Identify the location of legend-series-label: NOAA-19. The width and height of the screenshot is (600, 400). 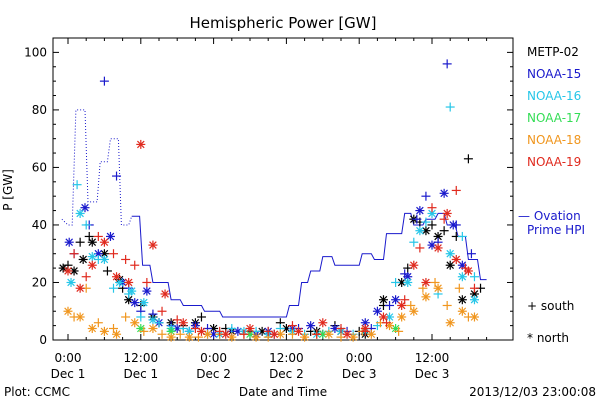
(554, 162).